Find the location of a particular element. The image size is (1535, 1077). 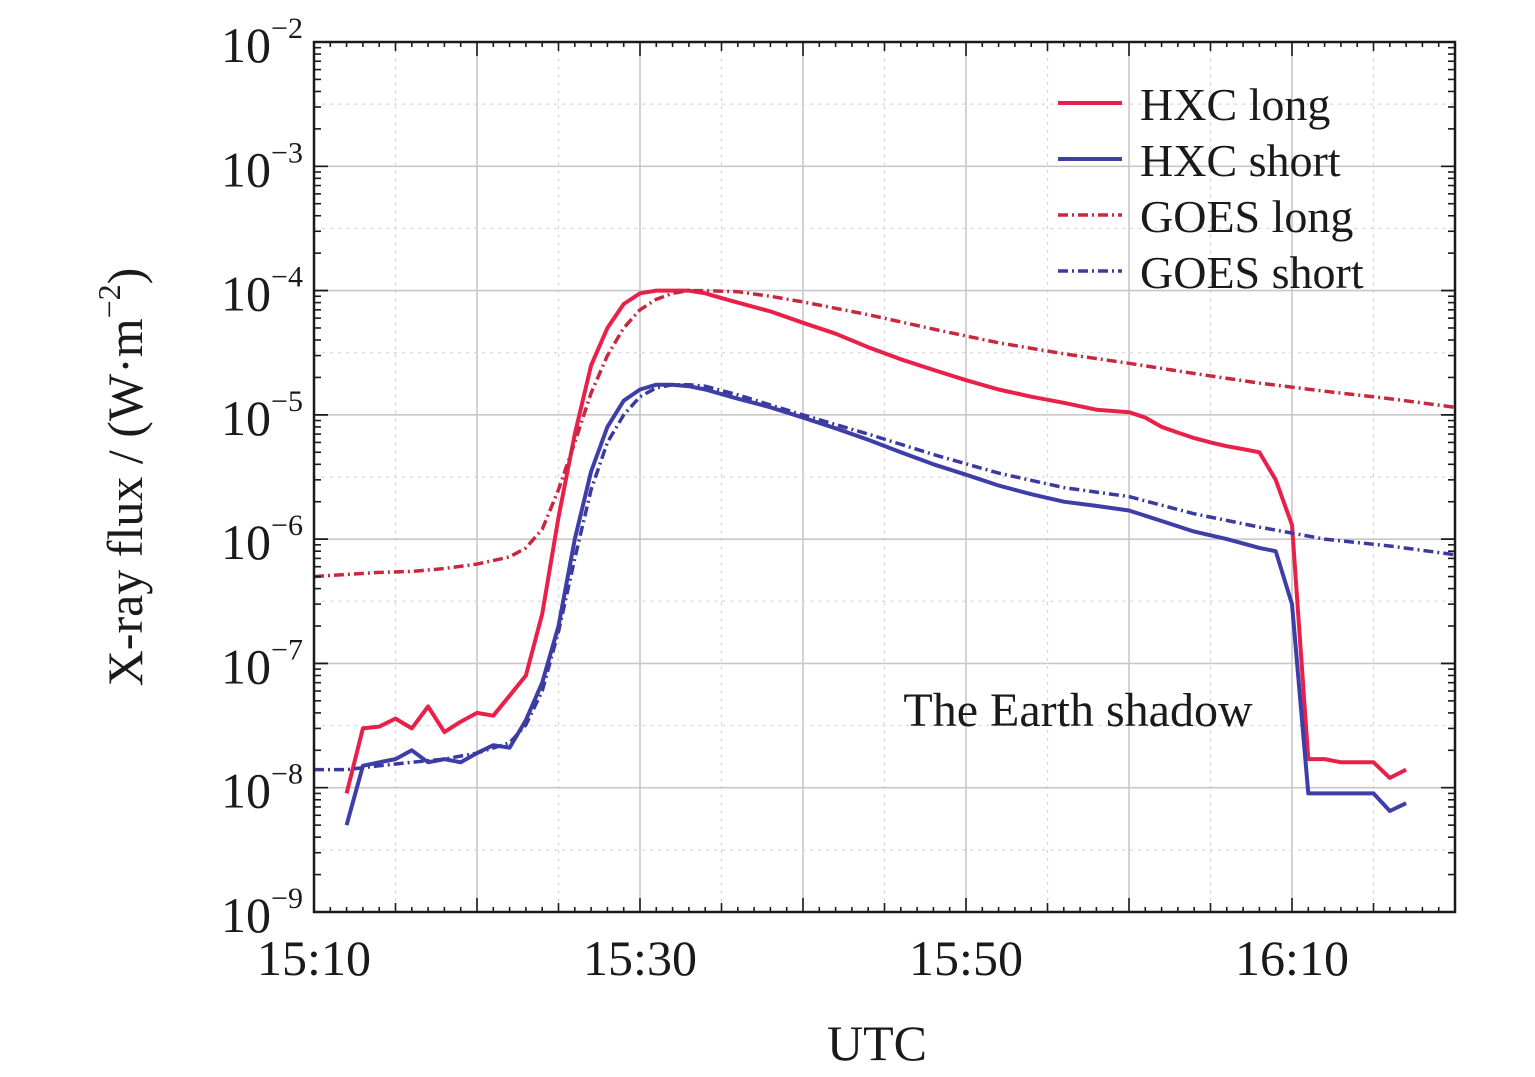

y-axis-label: X-ray flux / (W·m−2) is located at coordinates (122, 477).